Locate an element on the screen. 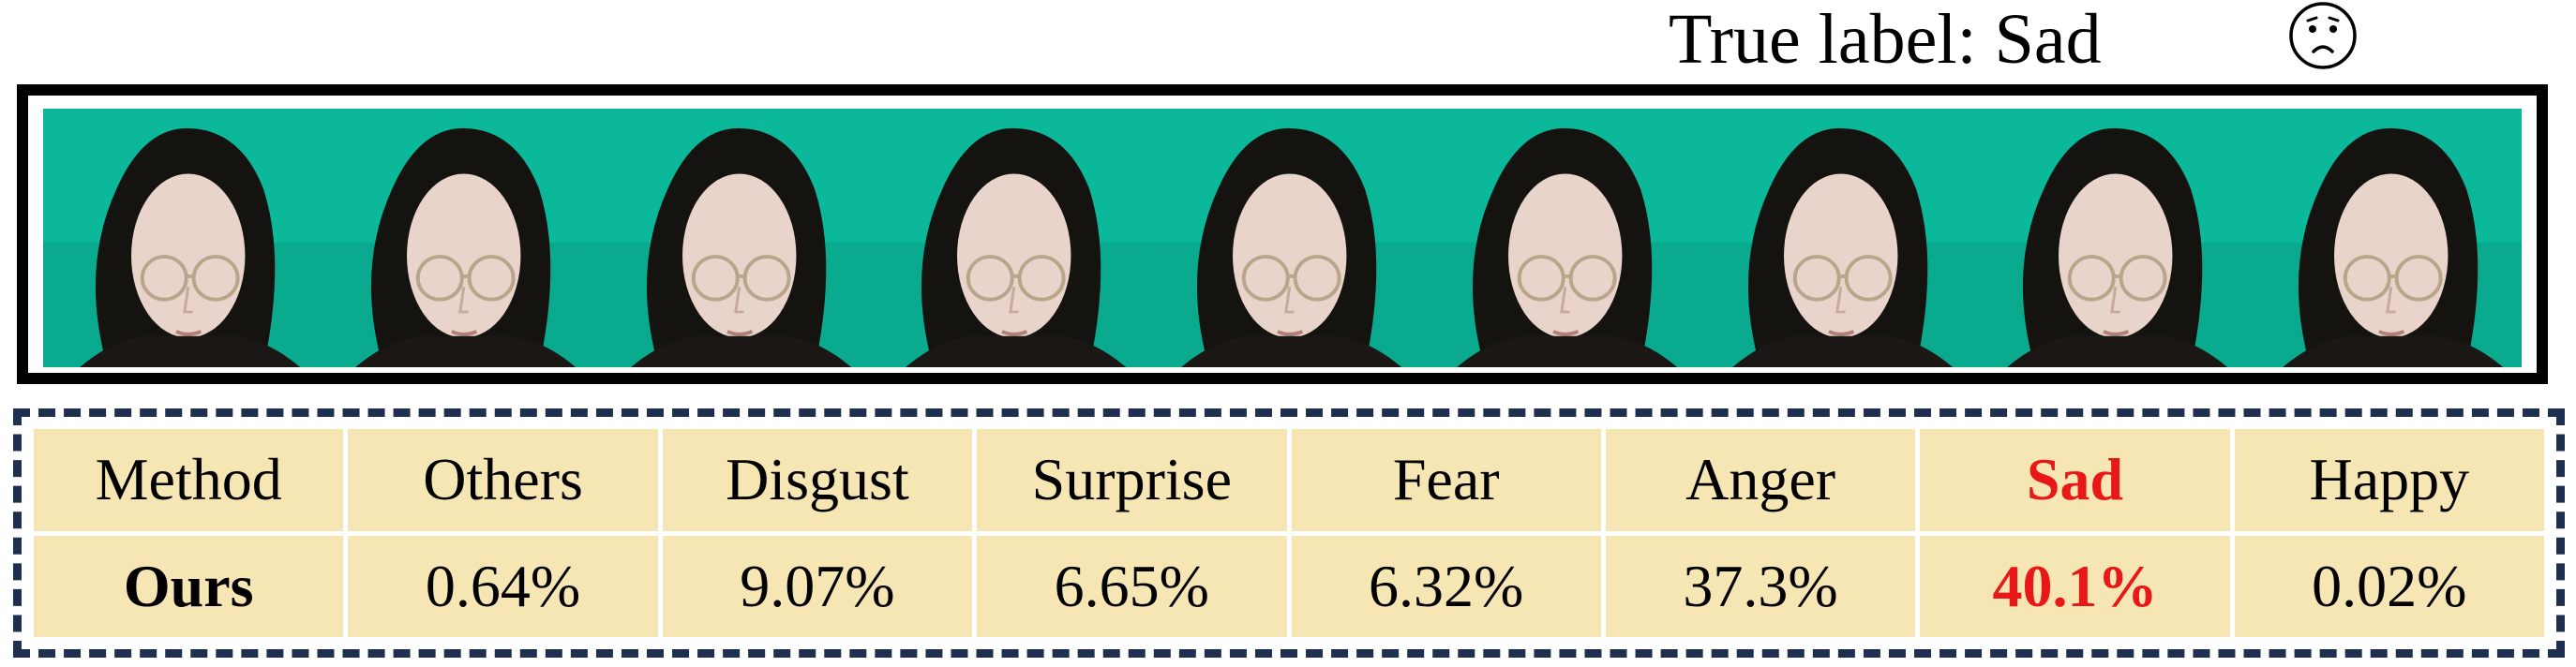 Image resolution: width=2576 pixels, height=667 pixels. value-cell-others: 0.64% is located at coordinates (503, 586).